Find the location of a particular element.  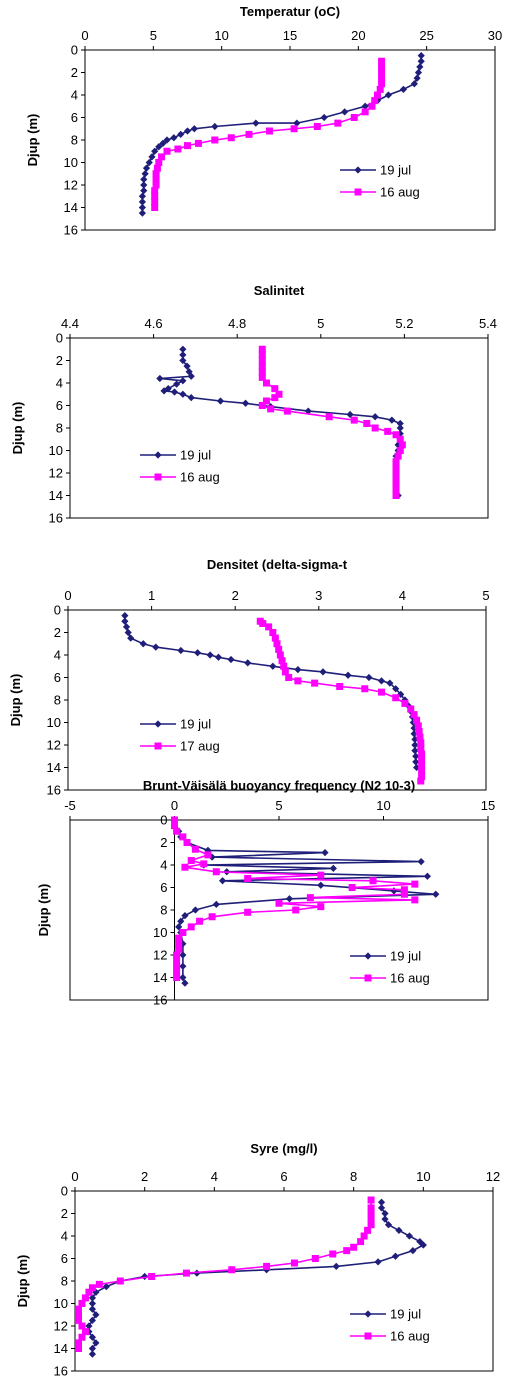

x-tick-label: 5 is located at coordinates (278, 805).